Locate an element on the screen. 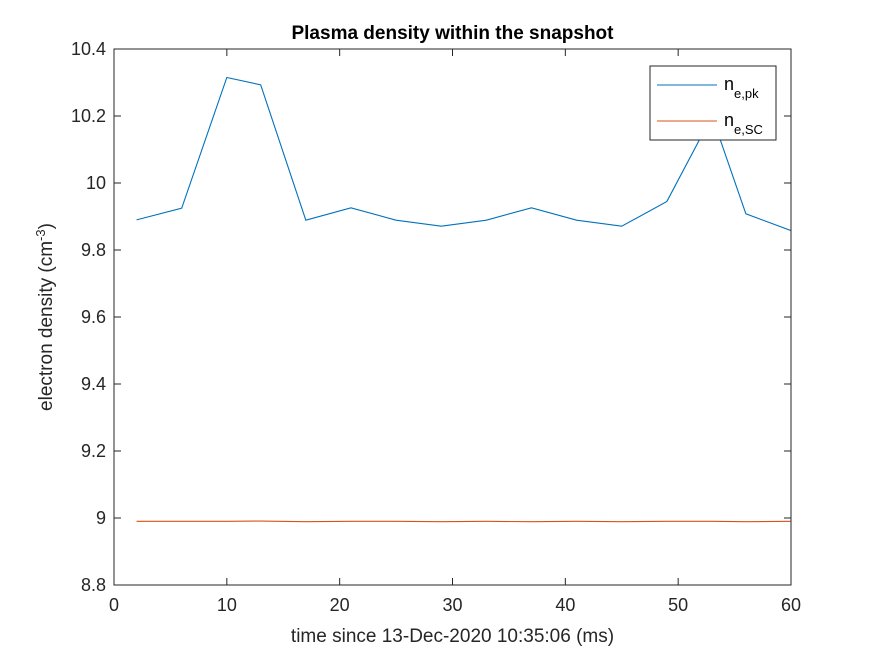 The height and width of the screenshot is (656, 875). x-tick-label-3: 30 is located at coordinates (452, 605).